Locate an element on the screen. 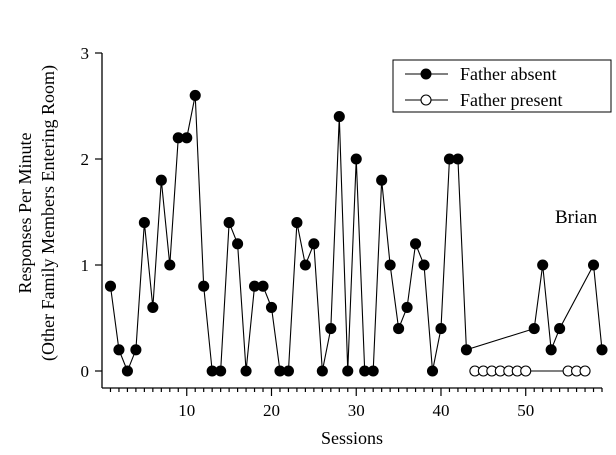  legend-marker-father-absent is located at coordinates (426, 74).